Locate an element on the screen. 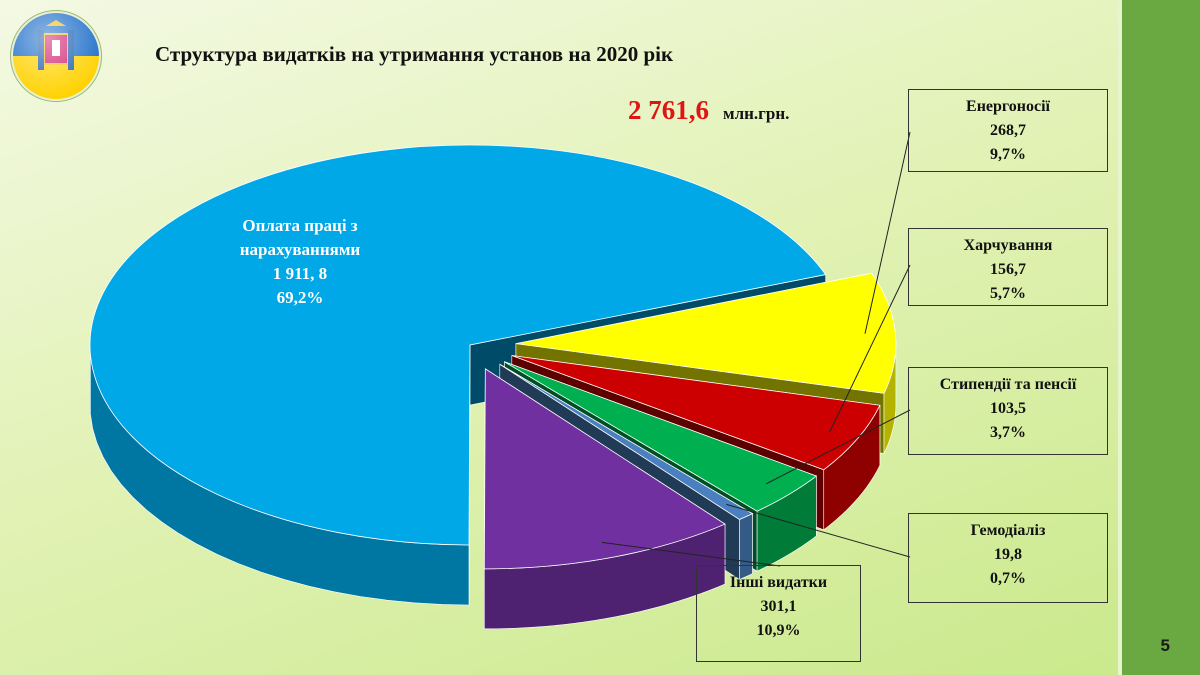 The height and width of the screenshot is (675, 1200). leader-line-energy is located at coordinates (887, 232).